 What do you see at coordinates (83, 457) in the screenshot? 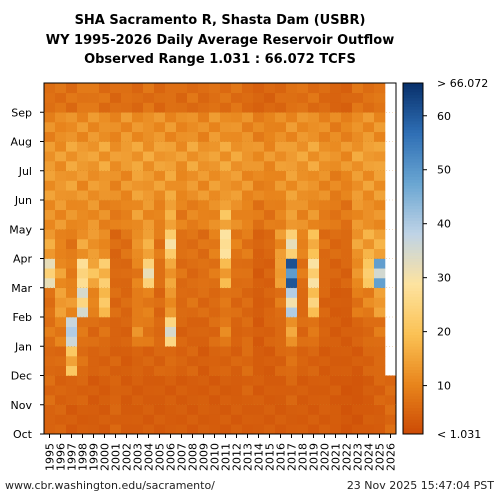
I see `x-tick-label: 1998` at bounding box center [83, 457].